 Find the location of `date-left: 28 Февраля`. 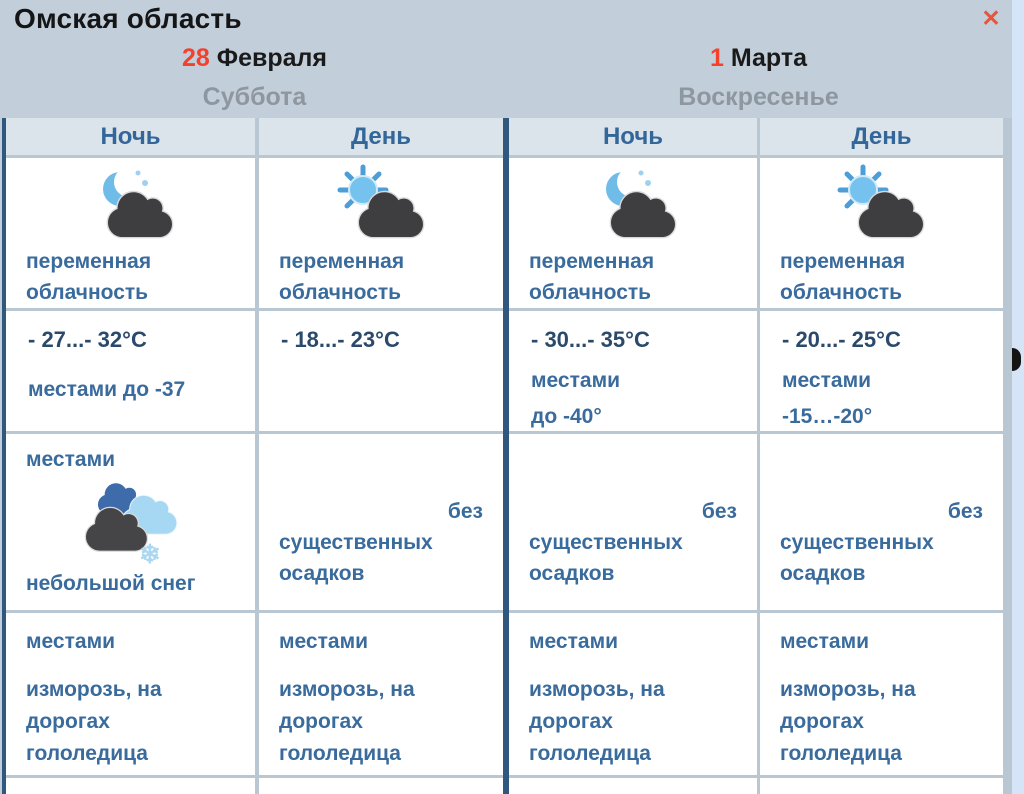

date-left: 28 Февраля is located at coordinates (254, 58).